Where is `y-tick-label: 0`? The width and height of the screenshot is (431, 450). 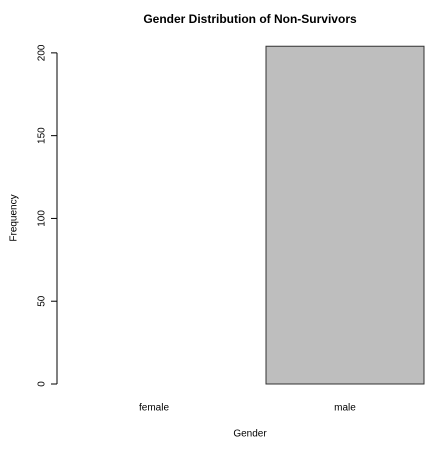
y-tick-label: 0 is located at coordinates (42, 384).